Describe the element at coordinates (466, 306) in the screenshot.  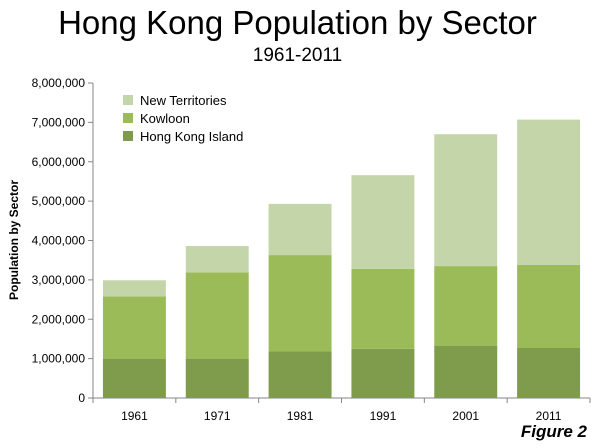
I see `bar-kowloon-2001` at that location.